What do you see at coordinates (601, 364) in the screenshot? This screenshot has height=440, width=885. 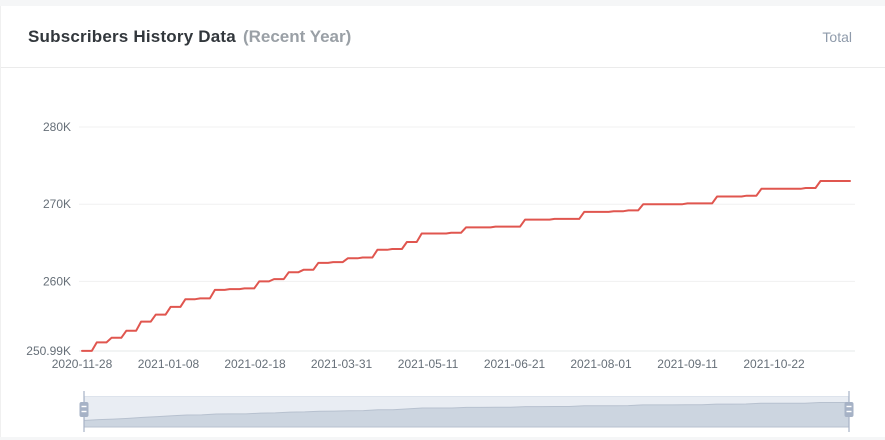 I see `x-axis-label: 2021-08-01` at bounding box center [601, 364].